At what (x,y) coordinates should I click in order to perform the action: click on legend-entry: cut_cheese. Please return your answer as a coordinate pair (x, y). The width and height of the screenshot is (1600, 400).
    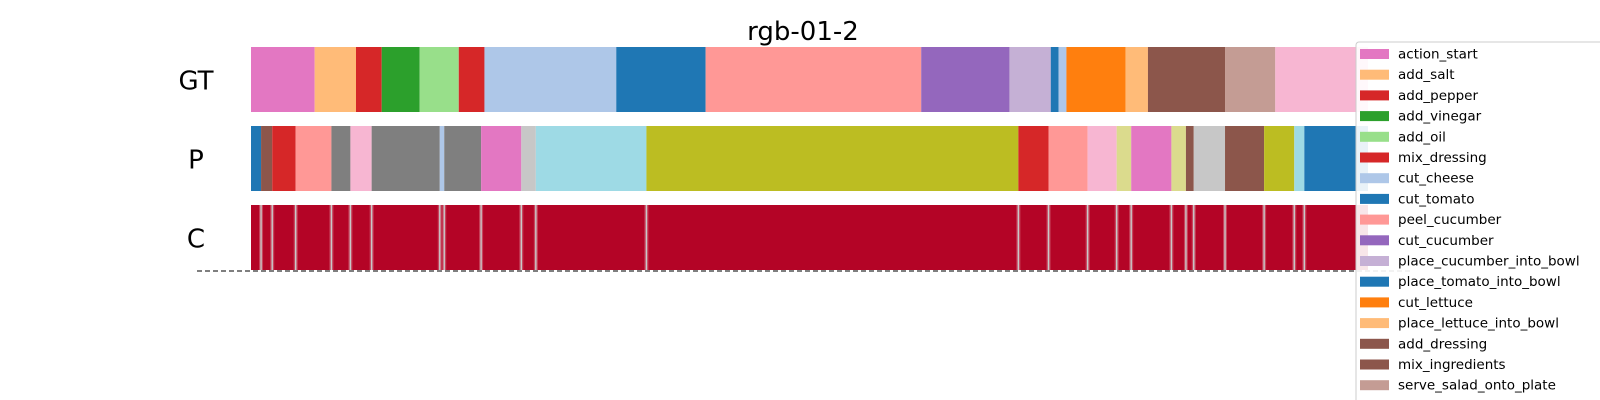
    Looking at the image, I should click on (1436, 179).